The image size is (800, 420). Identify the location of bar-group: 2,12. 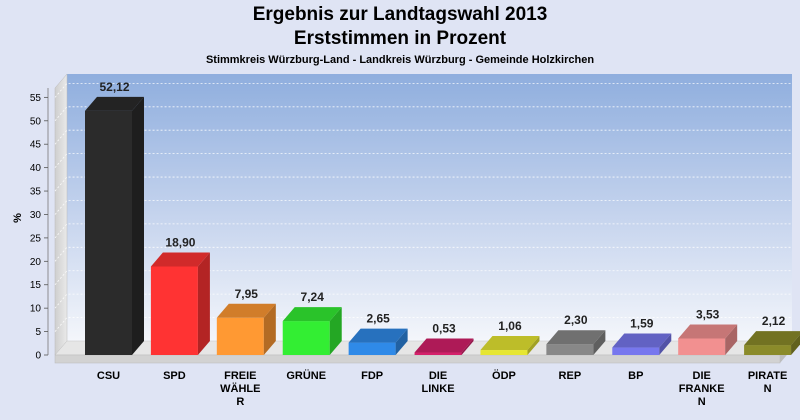
(772, 334).